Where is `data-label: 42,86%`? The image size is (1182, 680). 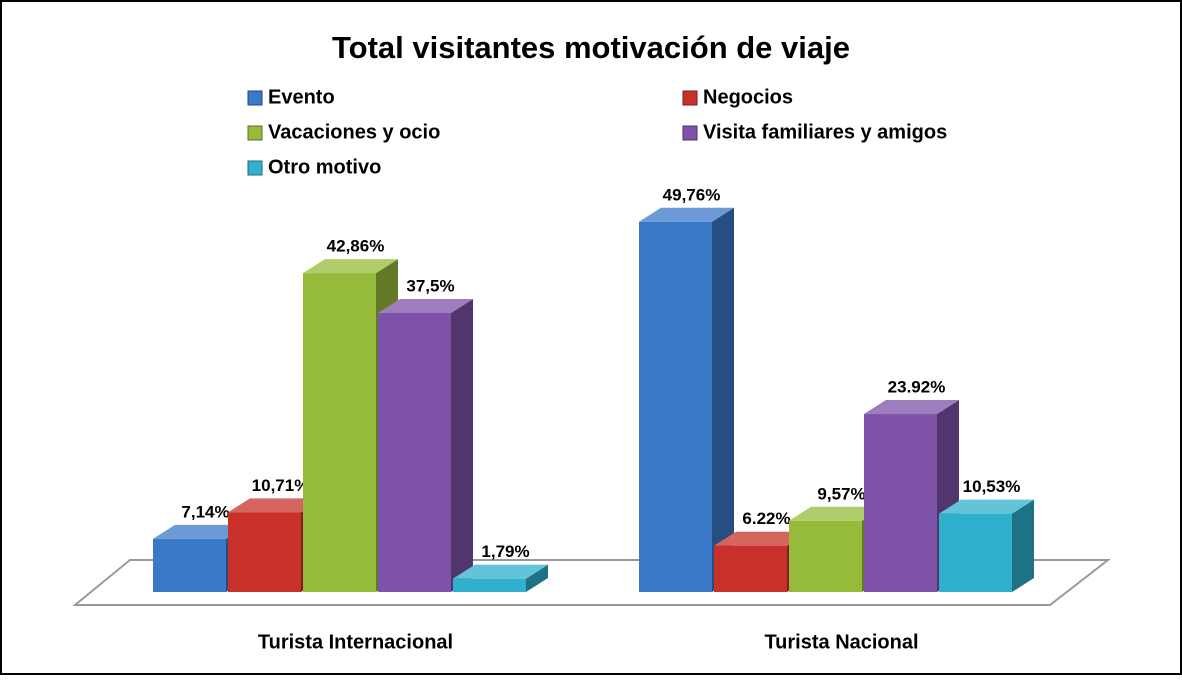
data-label: 42,86% is located at coordinates (356, 246).